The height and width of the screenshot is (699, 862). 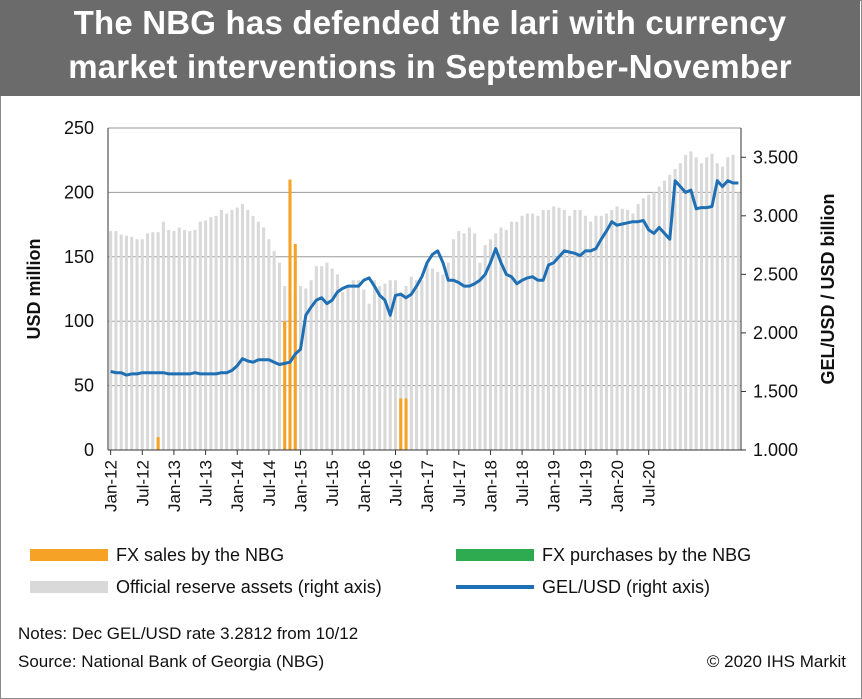 What do you see at coordinates (775, 274) in the screenshot?
I see `y-right-tick-label: 2.500` at bounding box center [775, 274].